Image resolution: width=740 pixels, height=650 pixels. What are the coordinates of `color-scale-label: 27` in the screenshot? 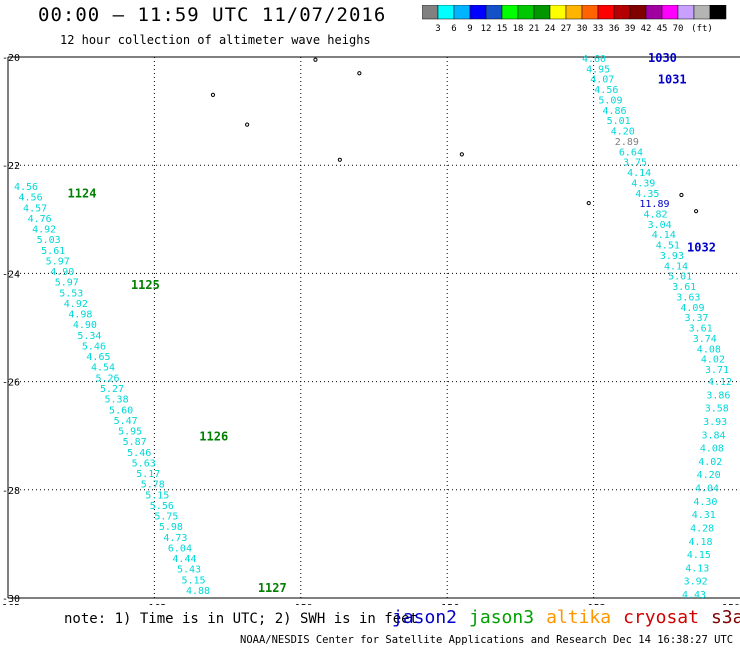 It's located at (566, 29).